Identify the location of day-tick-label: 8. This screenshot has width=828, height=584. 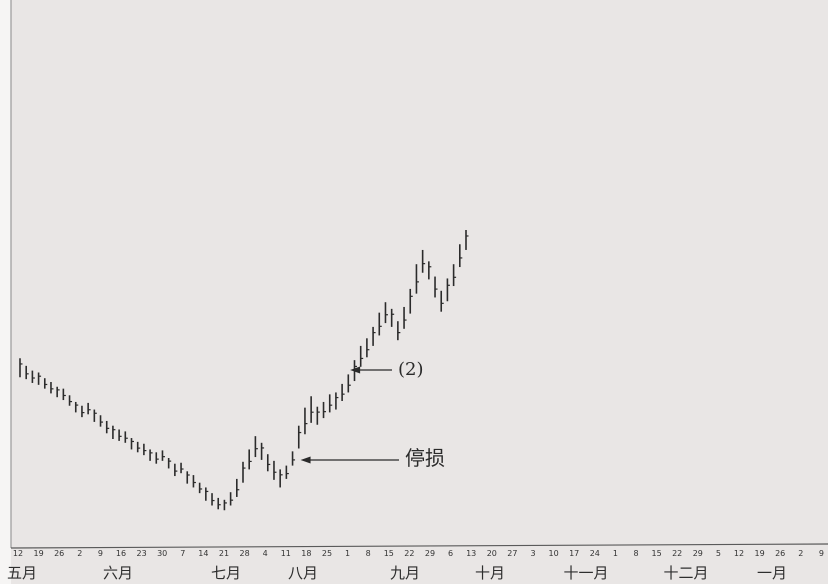
(368, 553).